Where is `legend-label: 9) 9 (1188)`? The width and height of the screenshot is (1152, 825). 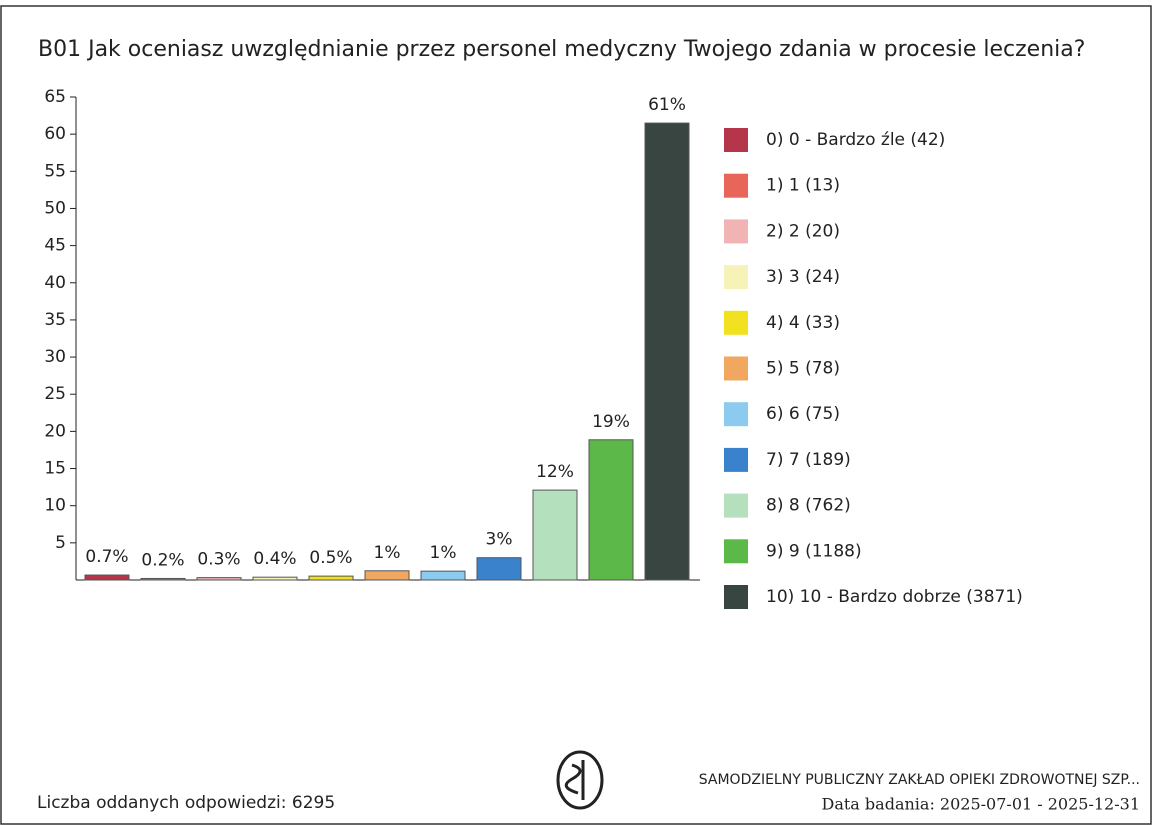
legend-label: 9) 9 (1188) is located at coordinates (814, 551).